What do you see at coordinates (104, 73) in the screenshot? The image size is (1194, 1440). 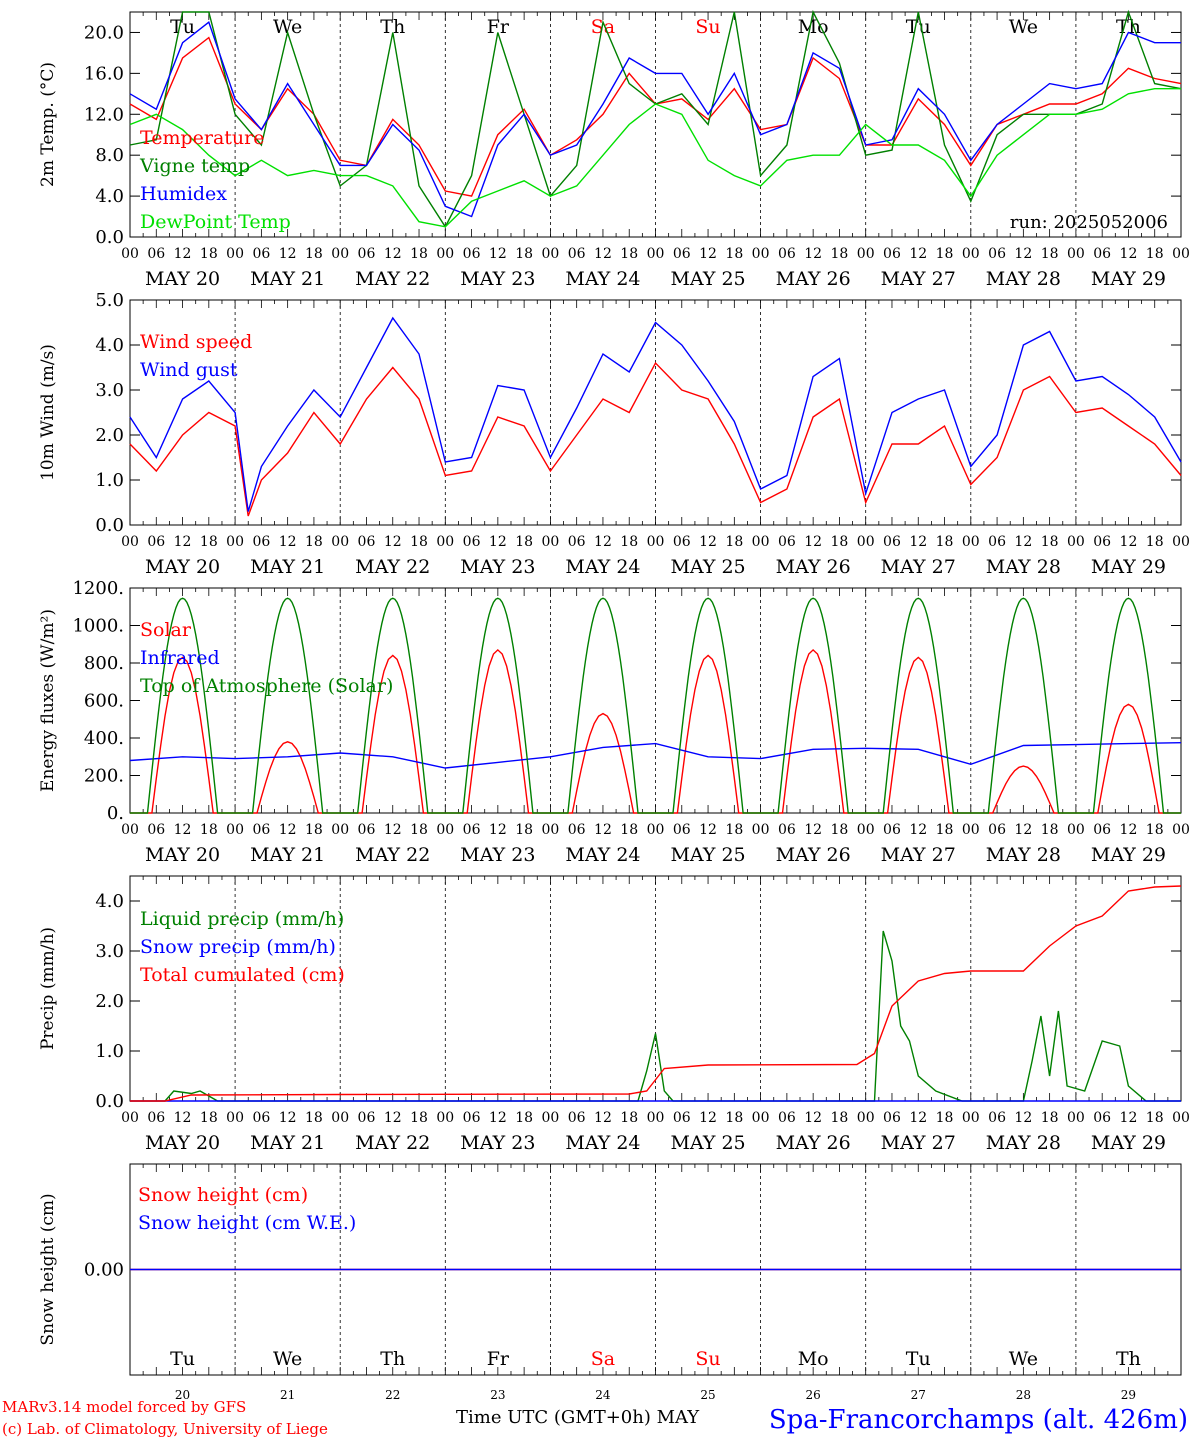 I see `y-tick-label: 16.0` at bounding box center [104, 73].